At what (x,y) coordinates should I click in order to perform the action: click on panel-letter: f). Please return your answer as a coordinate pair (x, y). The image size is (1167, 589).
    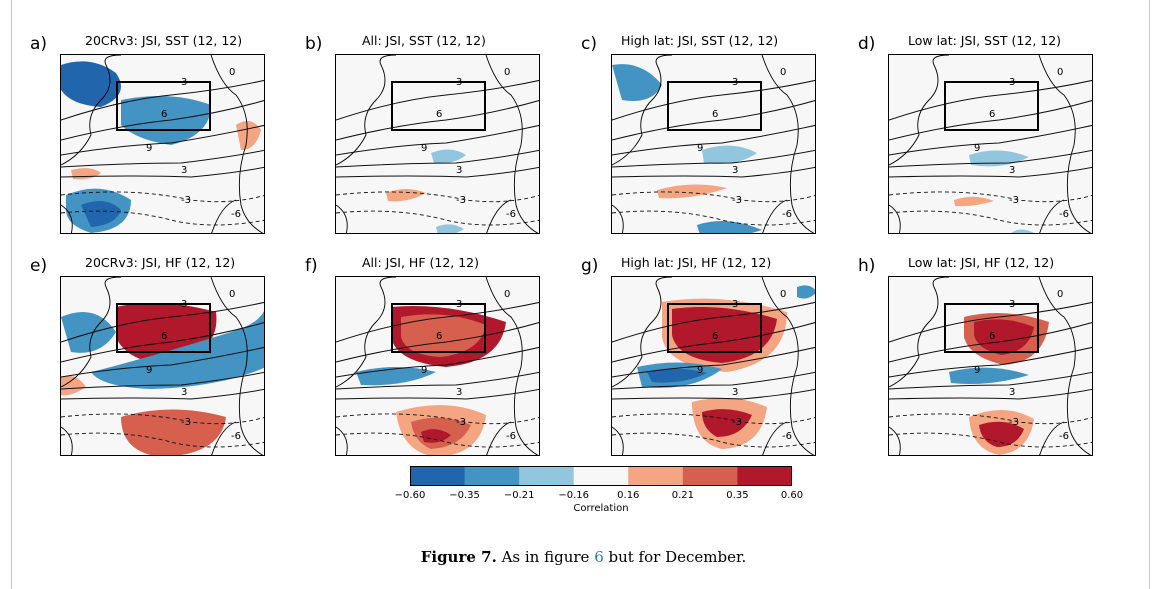
    Looking at the image, I should click on (311, 266).